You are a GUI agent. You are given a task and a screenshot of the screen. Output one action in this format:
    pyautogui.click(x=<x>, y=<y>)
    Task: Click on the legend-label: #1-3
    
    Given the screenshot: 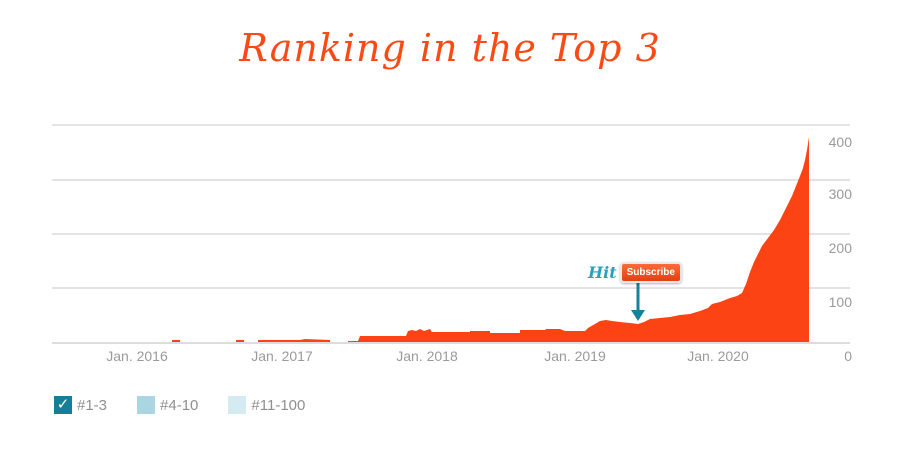 What is the action you would take?
    pyautogui.click(x=92, y=405)
    